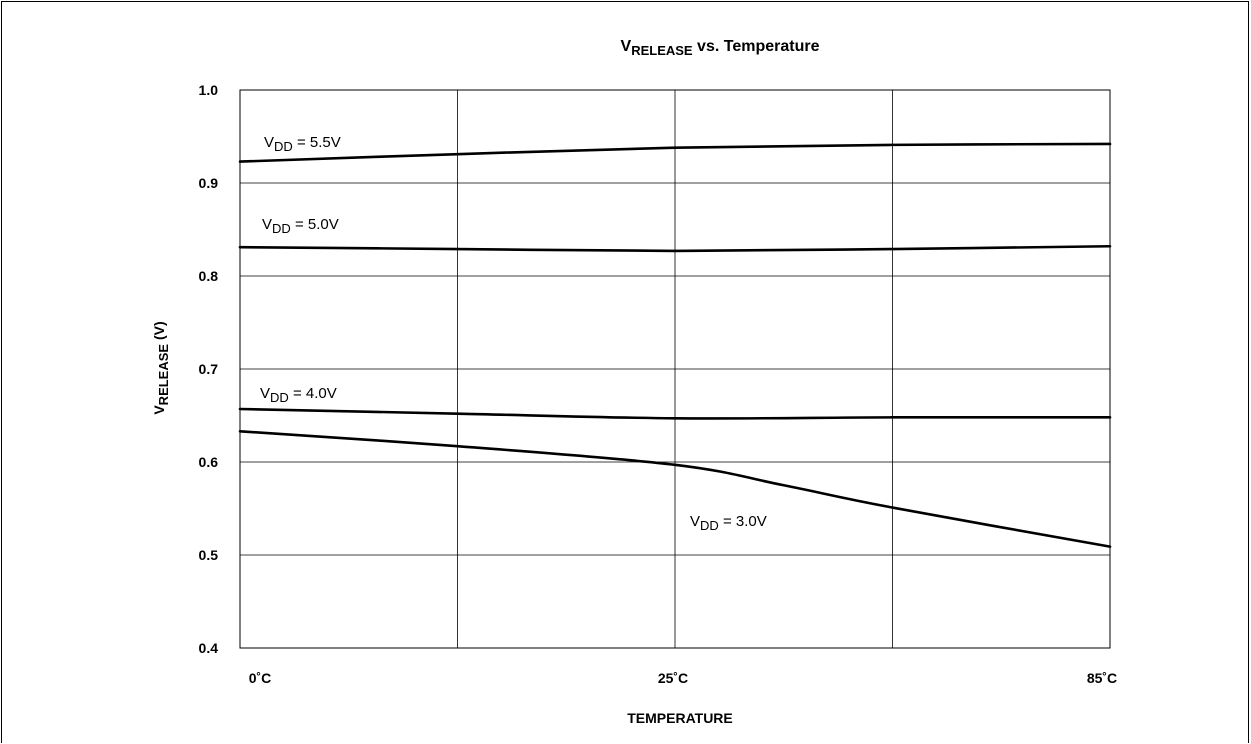 The height and width of the screenshot is (744, 1251). What do you see at coordinates (209, 90) in the screenshot?
I see `y-tick-label: 1.0` at bounding box center [209, 90].